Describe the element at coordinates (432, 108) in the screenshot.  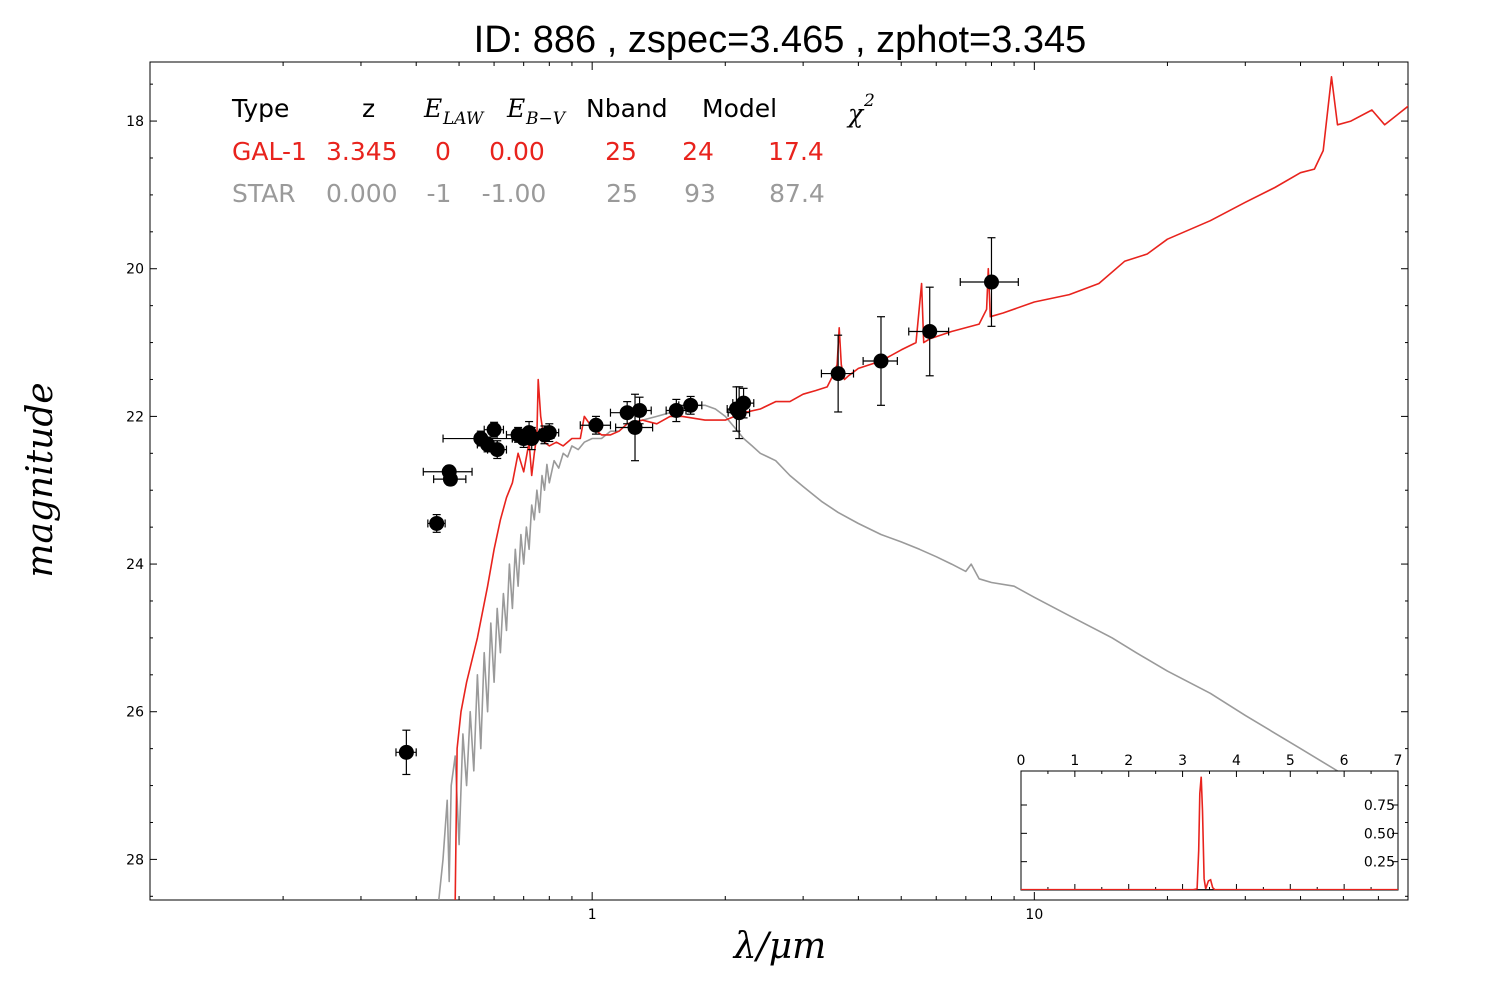
I see `legend-header-elaw-main: E` at that location.